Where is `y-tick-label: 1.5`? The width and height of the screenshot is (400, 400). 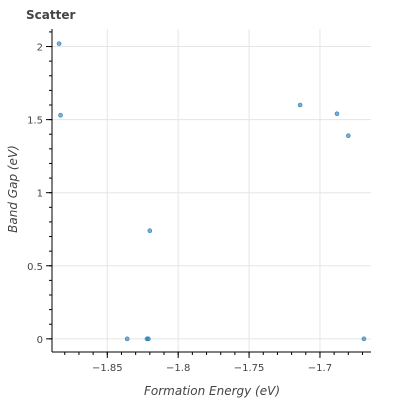 y-tick-label: 1.5 is located at coordinates (35, 121).